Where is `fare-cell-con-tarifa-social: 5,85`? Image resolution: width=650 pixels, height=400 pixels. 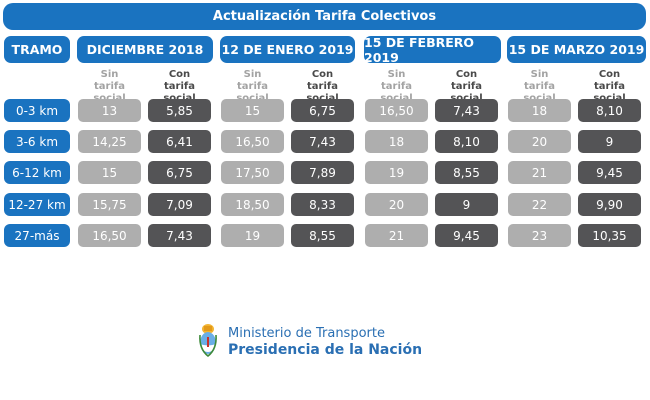 fare-cell-con-tarifa-social: 5,85 is located at coordinates (179, 110).